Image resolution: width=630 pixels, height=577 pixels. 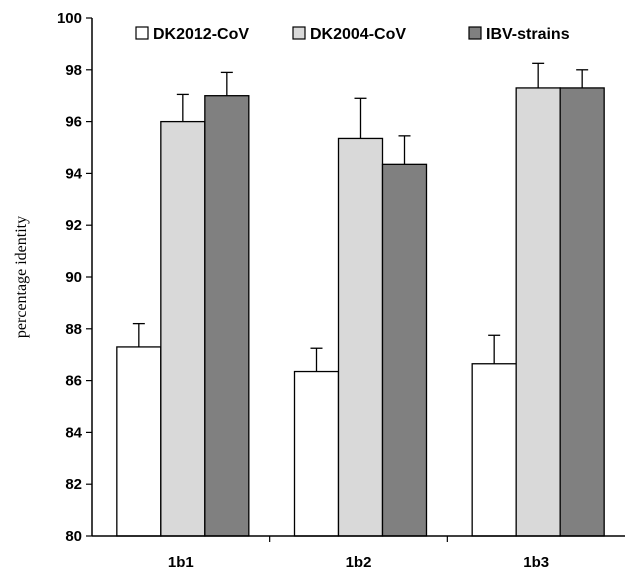 I want to click on x-categories-layer: 1b1 1b2 1b3, so click(x=358, y=553).